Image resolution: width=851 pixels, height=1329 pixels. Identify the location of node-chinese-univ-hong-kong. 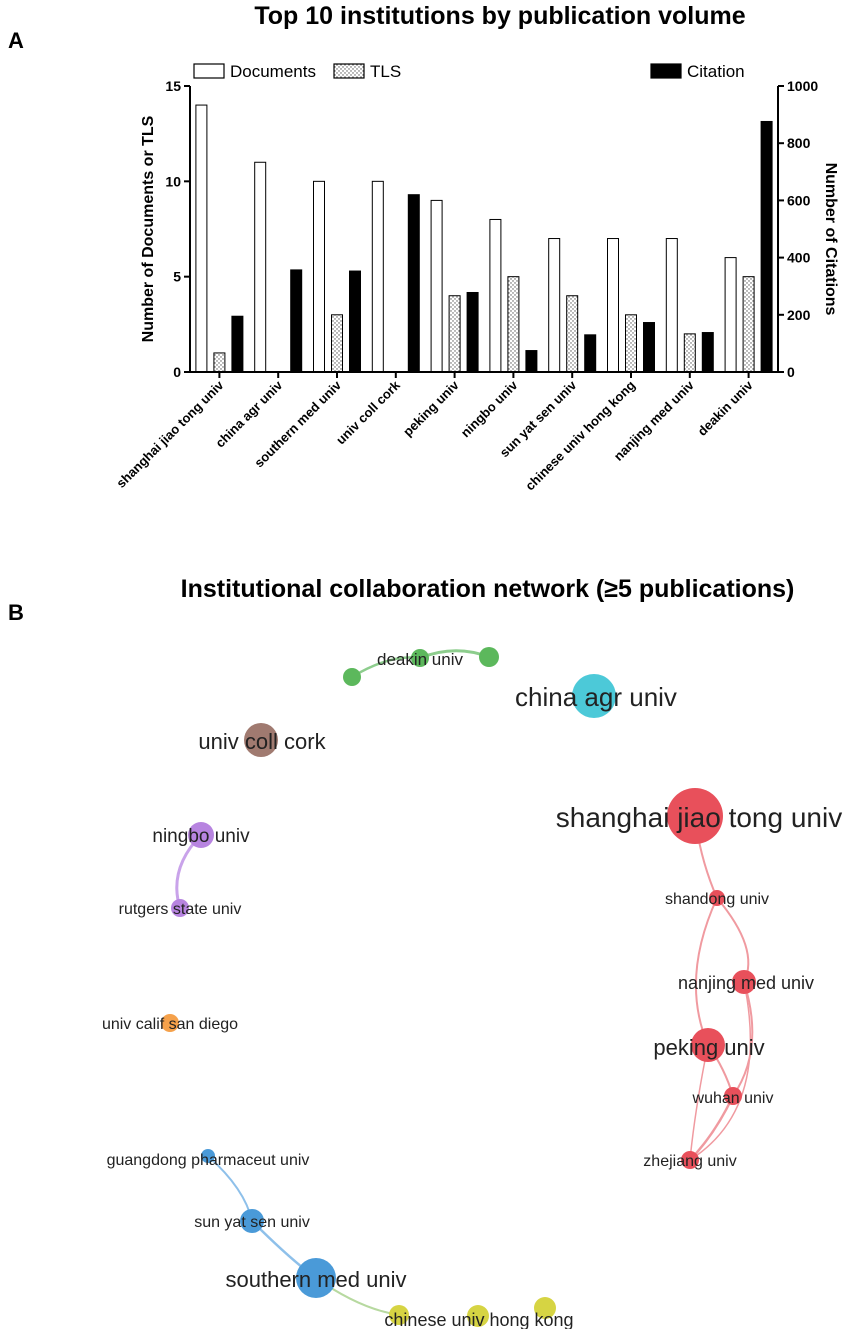
(478, 1316).